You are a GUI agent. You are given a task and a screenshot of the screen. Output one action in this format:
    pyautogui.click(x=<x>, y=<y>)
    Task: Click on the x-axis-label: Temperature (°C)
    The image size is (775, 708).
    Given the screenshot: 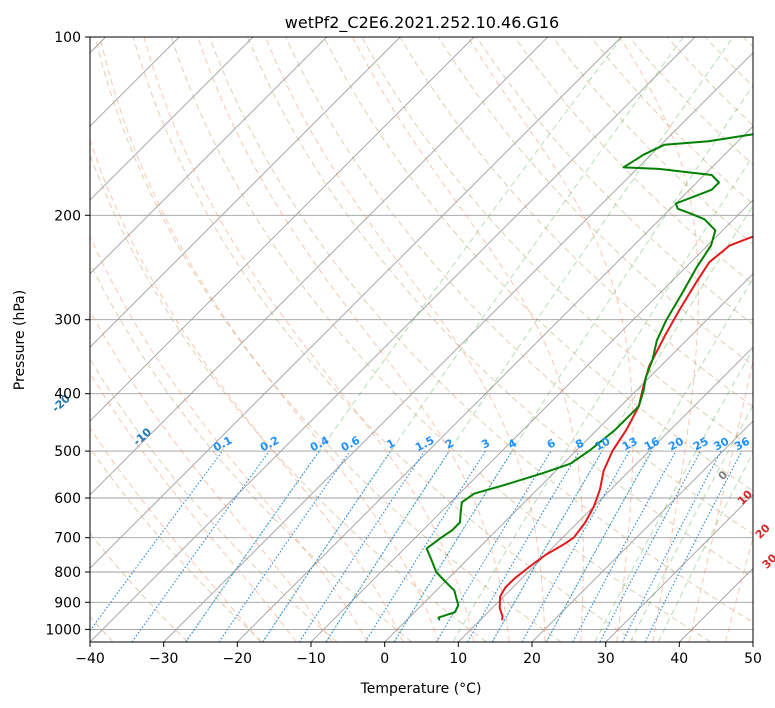 What is the action you would take?
    pyautogui.click(x=421, y=689)
    